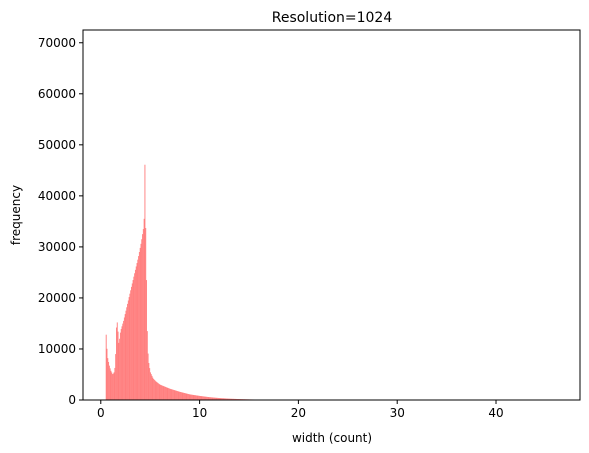 This screenshot has height=453, width=589. Describe the element at coordinates (57, 247) in the screenshot. I see `y-tick-label: 30000` at that location.